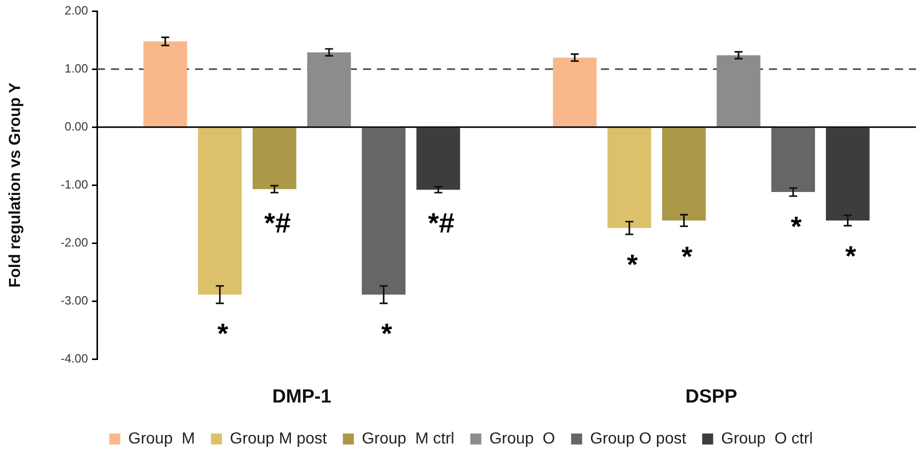  Describe the element at coordinates (15, 185) in the screenshot. I see `y-axis-title: Fold regulation vs Group Y` at that location.